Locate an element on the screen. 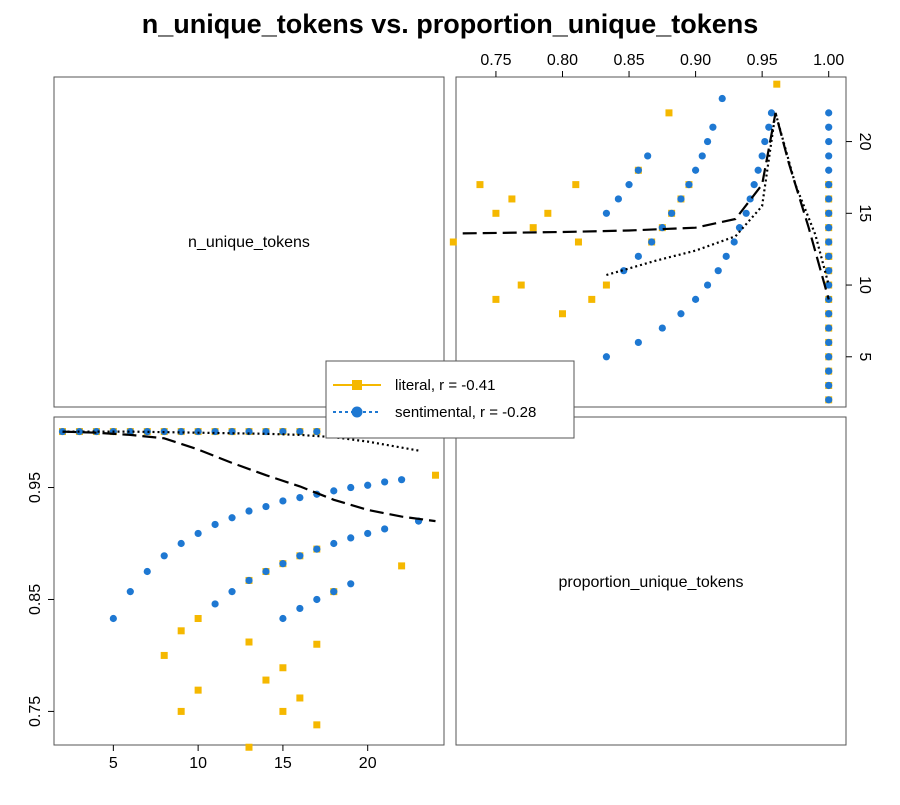 Image resolution: width=900 pixels, height=805 pixels. x-tick-label-p-top: 0.80 is located at coordinates (562, 60).